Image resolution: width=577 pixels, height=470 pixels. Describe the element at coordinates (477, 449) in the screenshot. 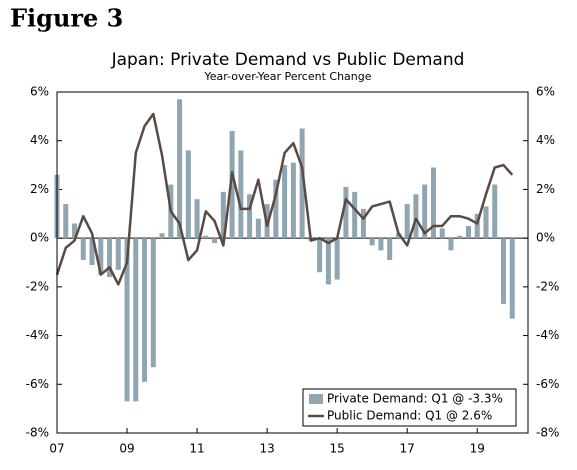

I see `x-tick-label: 19` at that location.